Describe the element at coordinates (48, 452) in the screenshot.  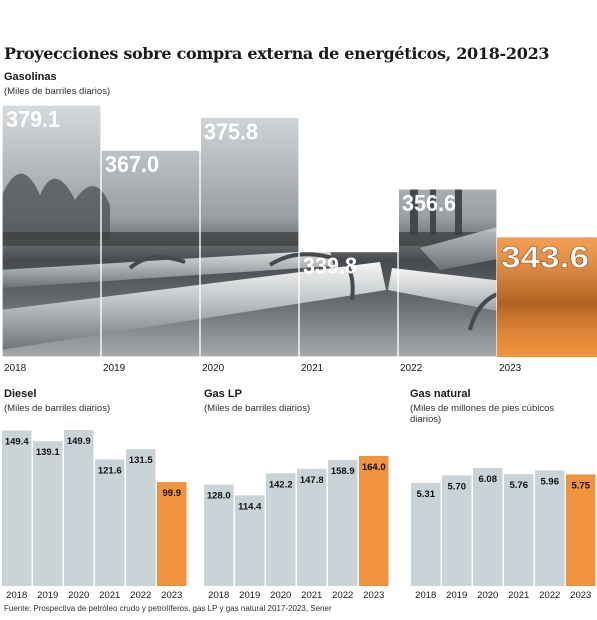
I see `diesel-value-label: 139.1` at that location.